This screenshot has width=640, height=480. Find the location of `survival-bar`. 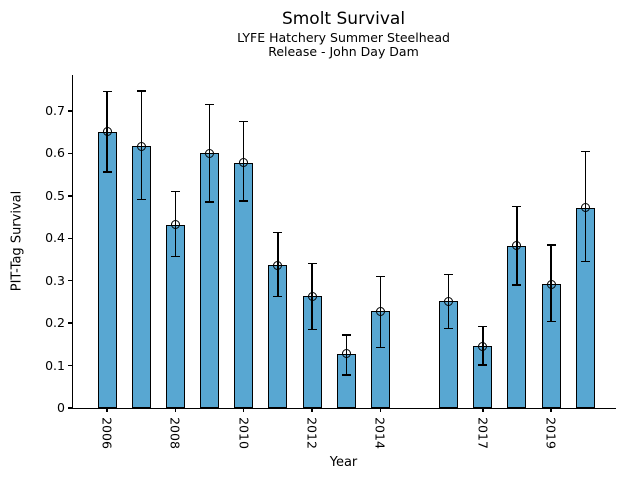

survival-bar is located at coordinates (107, 269).